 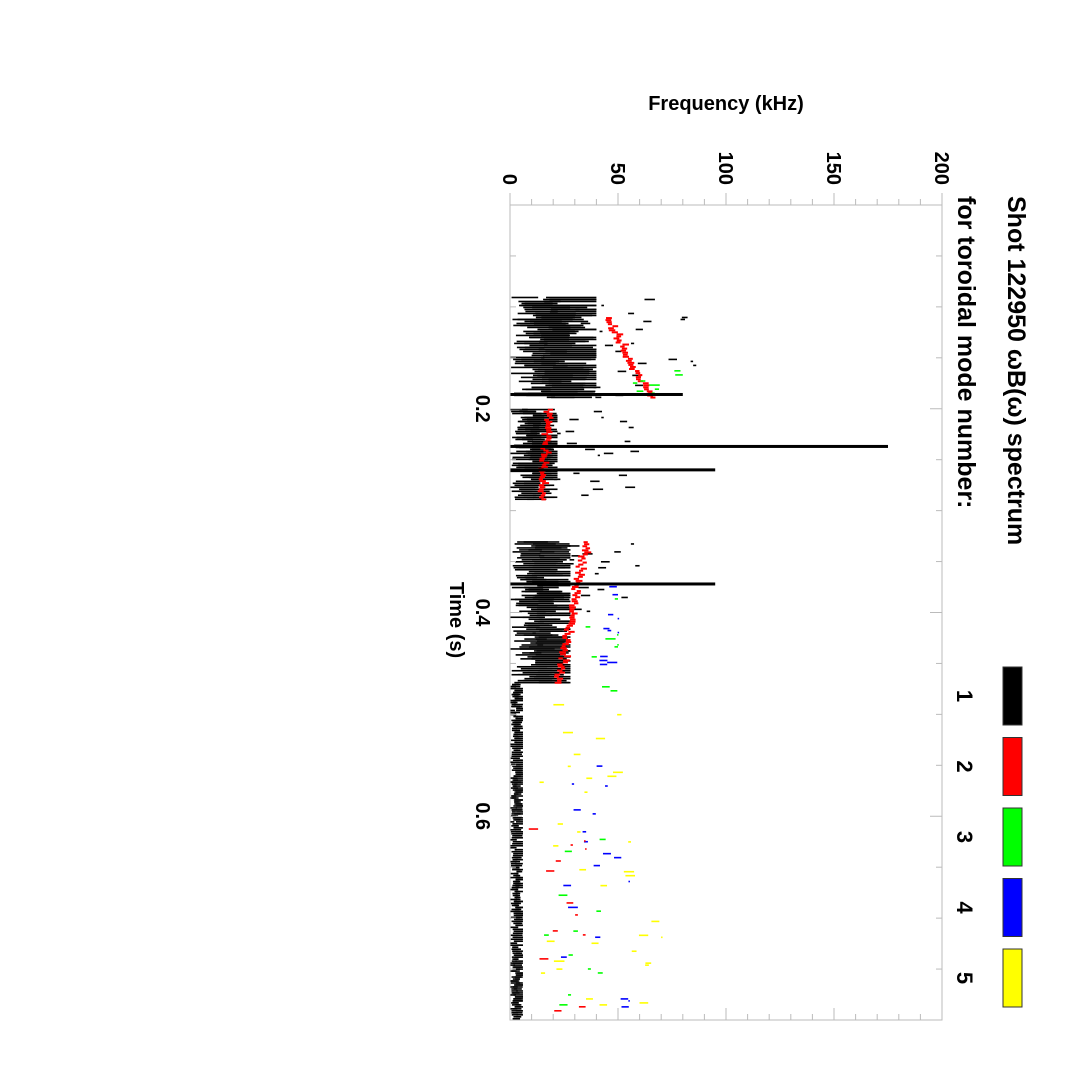 I want to click on legend-label-mode-4: 4, so click(x=964, y=907).